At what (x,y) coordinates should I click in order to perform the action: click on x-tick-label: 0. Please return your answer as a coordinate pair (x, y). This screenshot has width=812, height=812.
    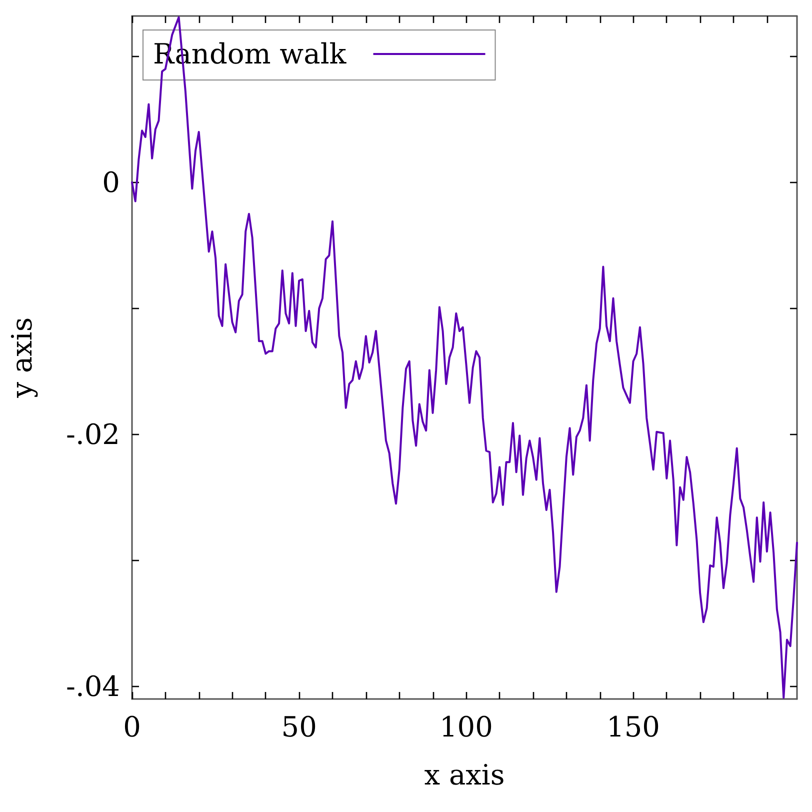
    Looking at the image, I should click on (132, 727).